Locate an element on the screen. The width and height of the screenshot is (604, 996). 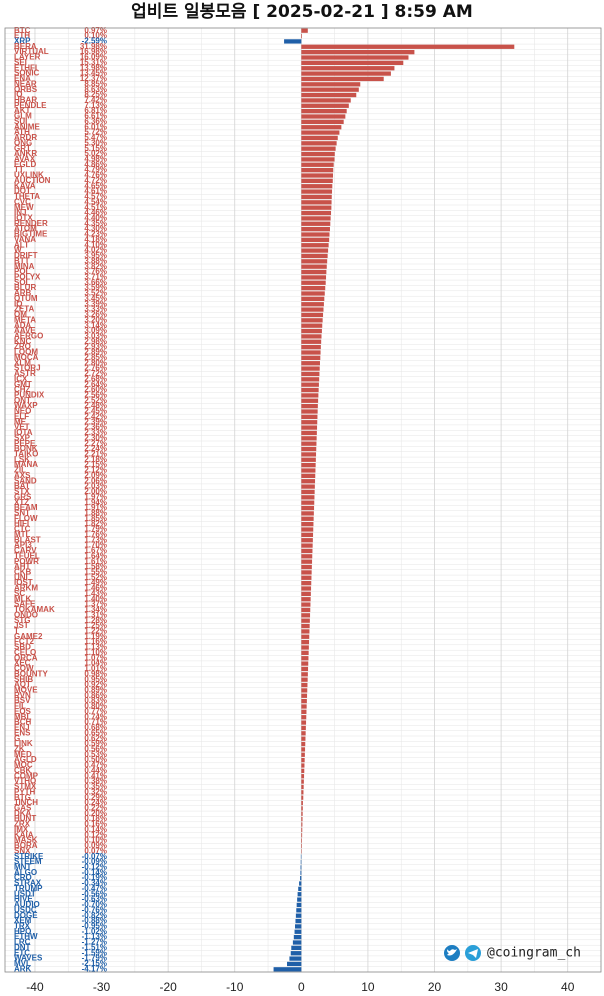
value-label: 4.02% is located at coordinates (95, 250).